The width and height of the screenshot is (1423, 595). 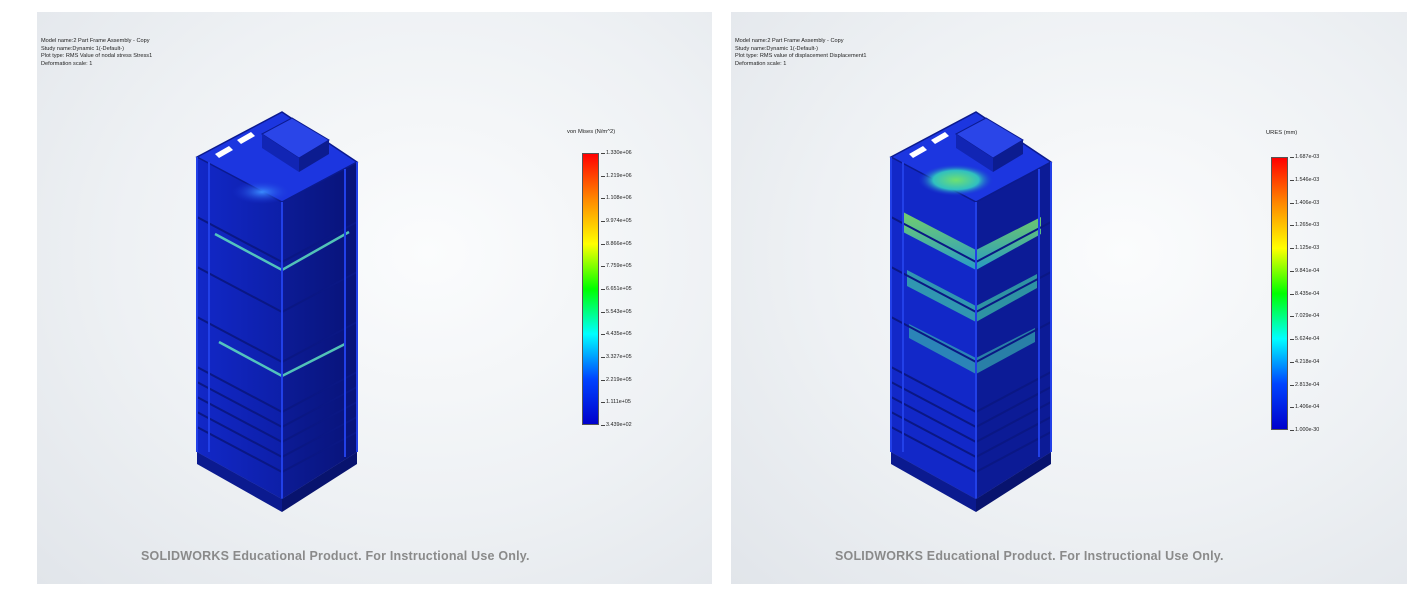 What do you see at coordinates (616, 379) in the screenshot?
I see `legend-tick-label: 2.219e+05` at bounding box center [616, 379].